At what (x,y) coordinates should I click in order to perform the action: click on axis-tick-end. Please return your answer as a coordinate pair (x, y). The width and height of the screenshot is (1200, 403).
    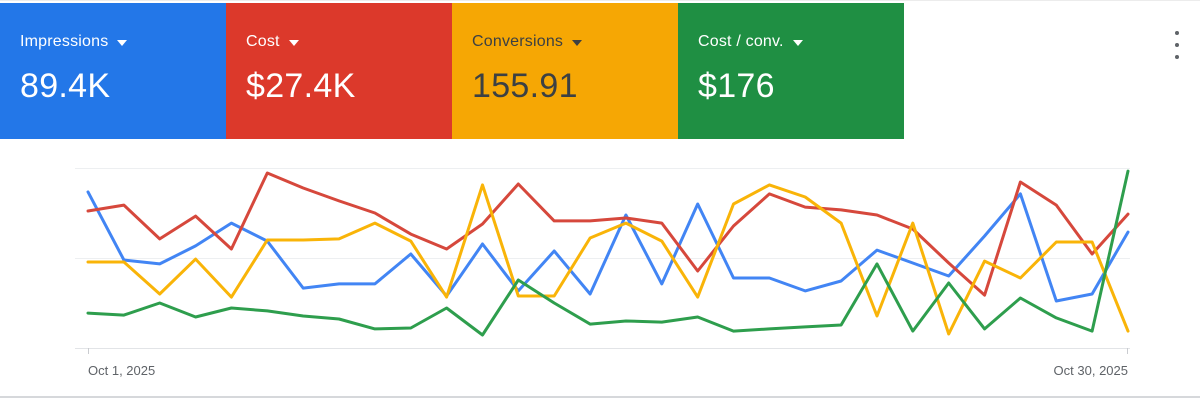
    Looking at the image, I should click on (1127, 351).